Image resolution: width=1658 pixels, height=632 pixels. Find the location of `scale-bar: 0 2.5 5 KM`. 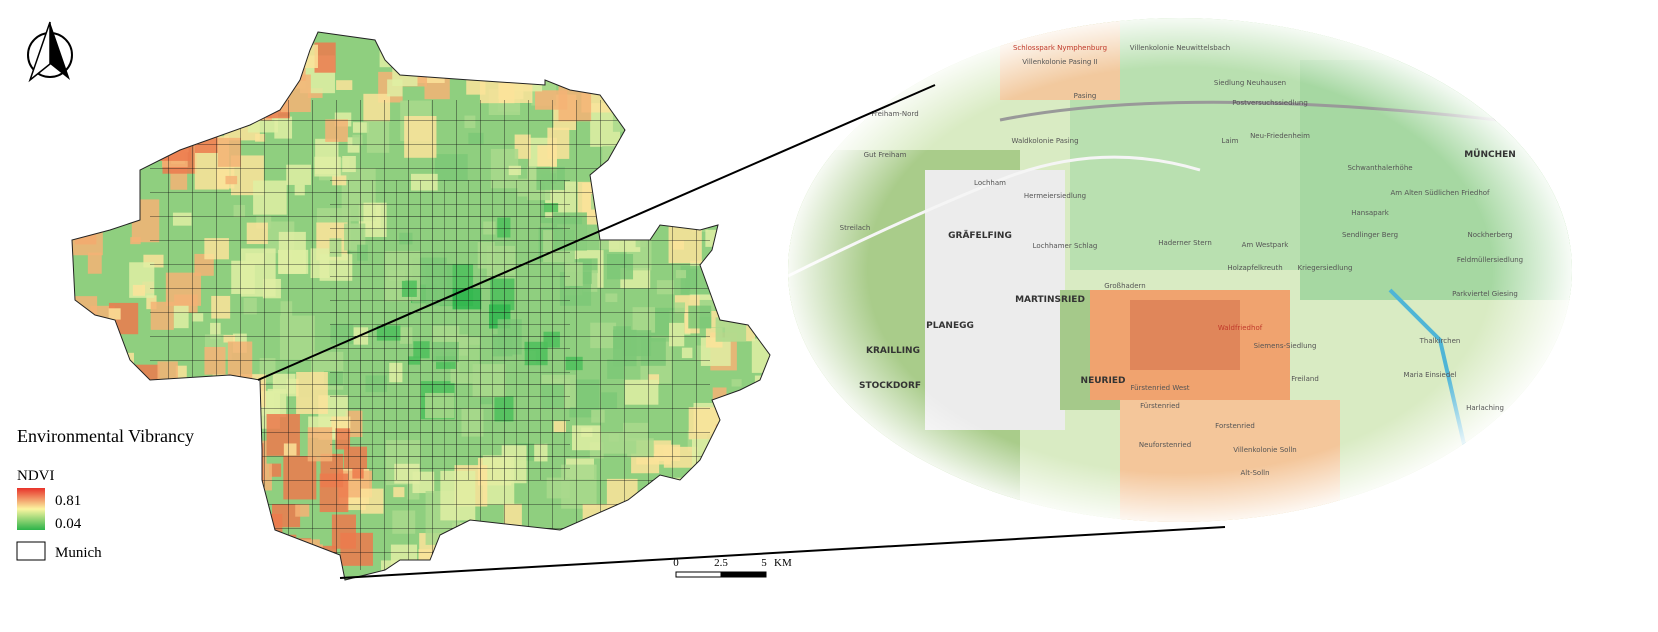

scale-bar: 0 2.5 5 KM is located at coordinates (732, 567).